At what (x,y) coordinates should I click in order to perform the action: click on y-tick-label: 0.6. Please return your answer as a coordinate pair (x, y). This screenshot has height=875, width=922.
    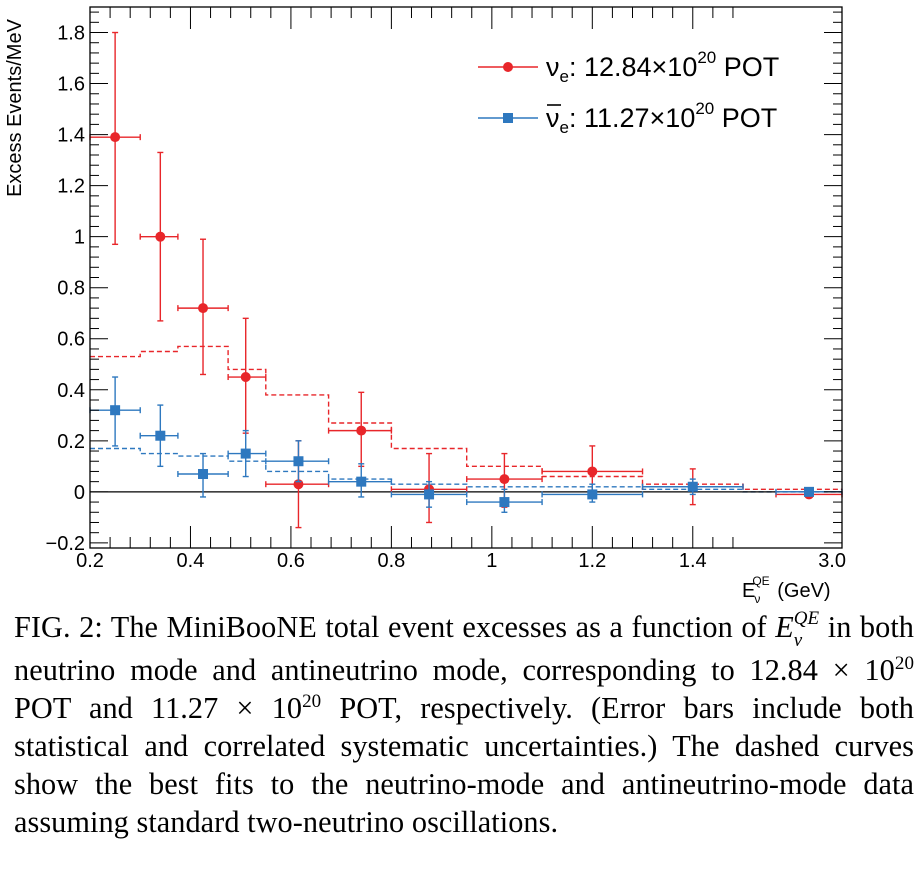
    Looking at the image, I should click on (71, 340).